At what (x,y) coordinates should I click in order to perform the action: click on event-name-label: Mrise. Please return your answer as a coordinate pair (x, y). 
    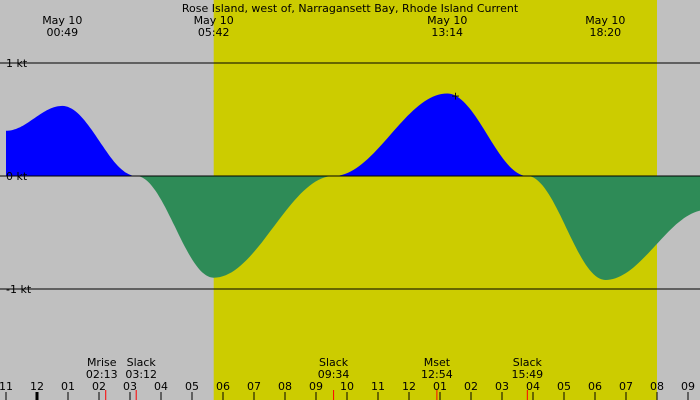
    Looking at the image, I should click on (102, 362).